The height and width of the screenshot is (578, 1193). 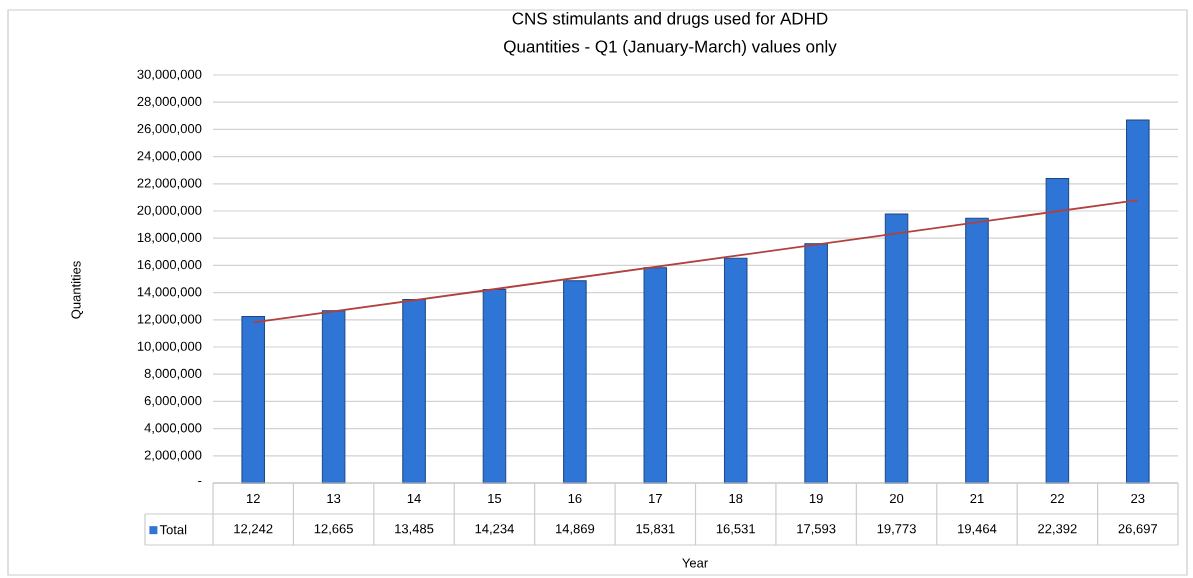 What do you see at coordinates (169, 347) in the screenshot?
I see `y-tick-label: 10,000,000` at bounding box center [169, 347].